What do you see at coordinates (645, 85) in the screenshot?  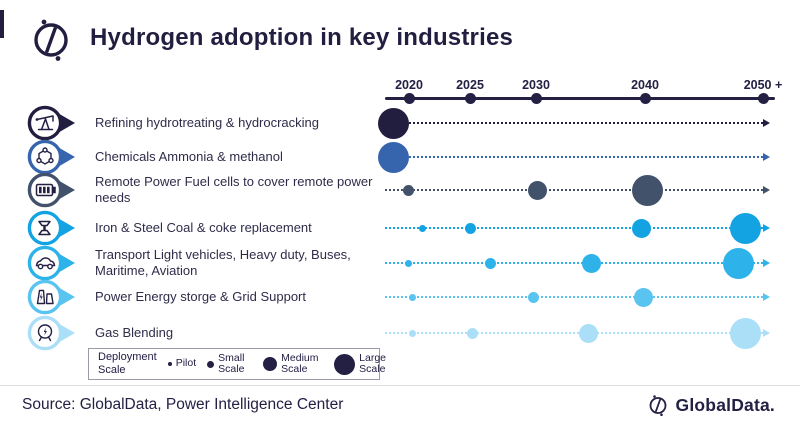 I see `axis-tick-2040: 2040` at bounding box center [645, 85].